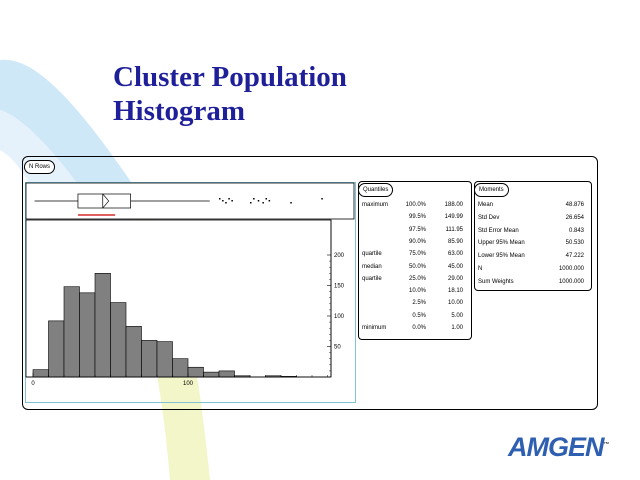 This screenshot has width=640, height=480. What do you see at coordinates (486, 205) in the screenshot?
I see `moment-label: Mean` at bounding box center [486, 205].